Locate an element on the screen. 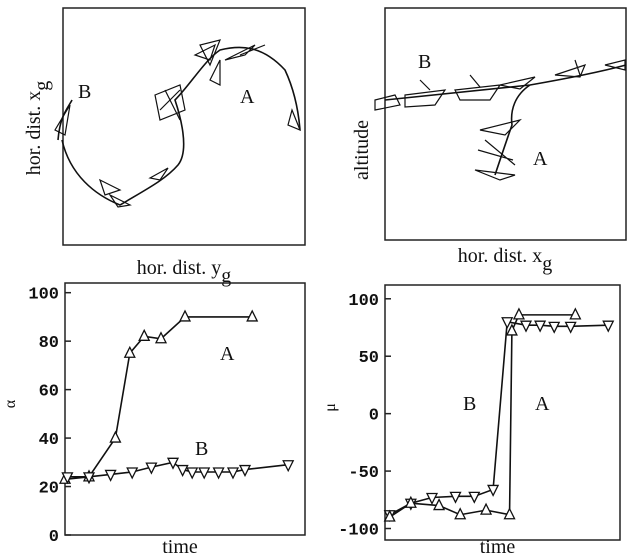  y-tick-label: 40 is located at coordinates (49, 440).